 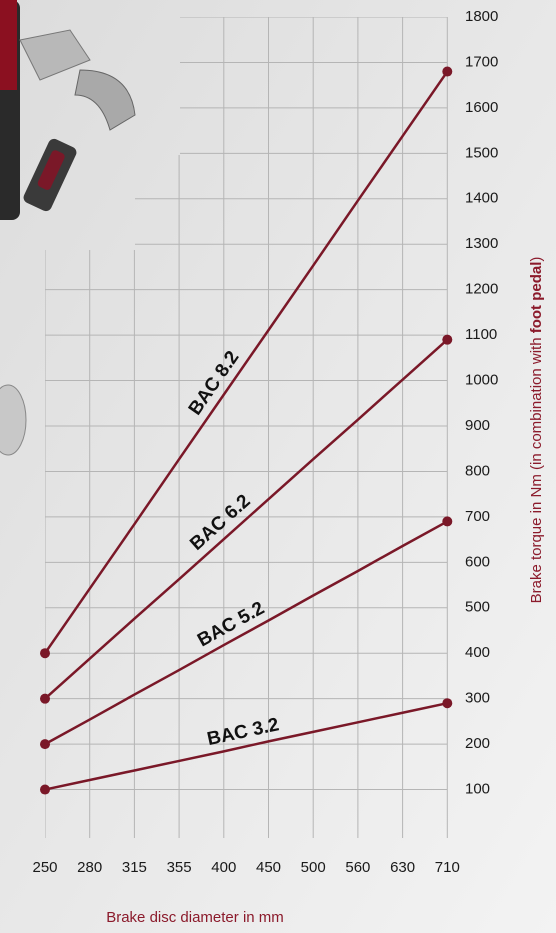 I want to click on y-tick-label: 1100, so click(x=481, y=334).